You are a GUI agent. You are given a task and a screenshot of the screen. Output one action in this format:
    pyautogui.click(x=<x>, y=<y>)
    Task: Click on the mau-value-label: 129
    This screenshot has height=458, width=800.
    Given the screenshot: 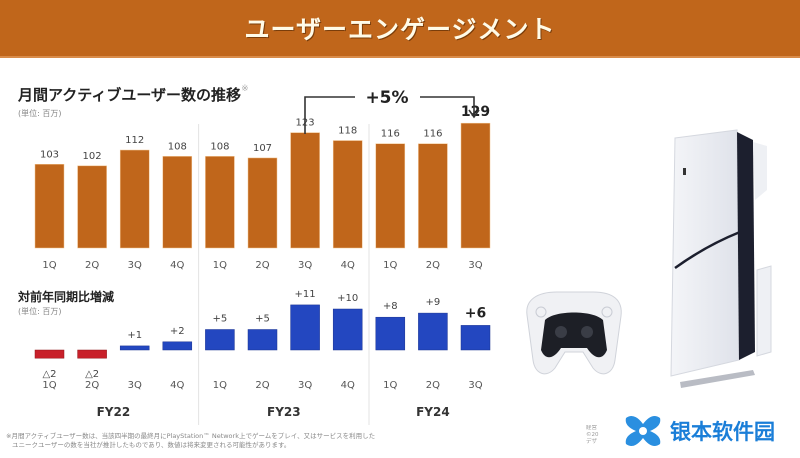 What is the action you would take?
    pyautogui.click(x=475, y=112)
    